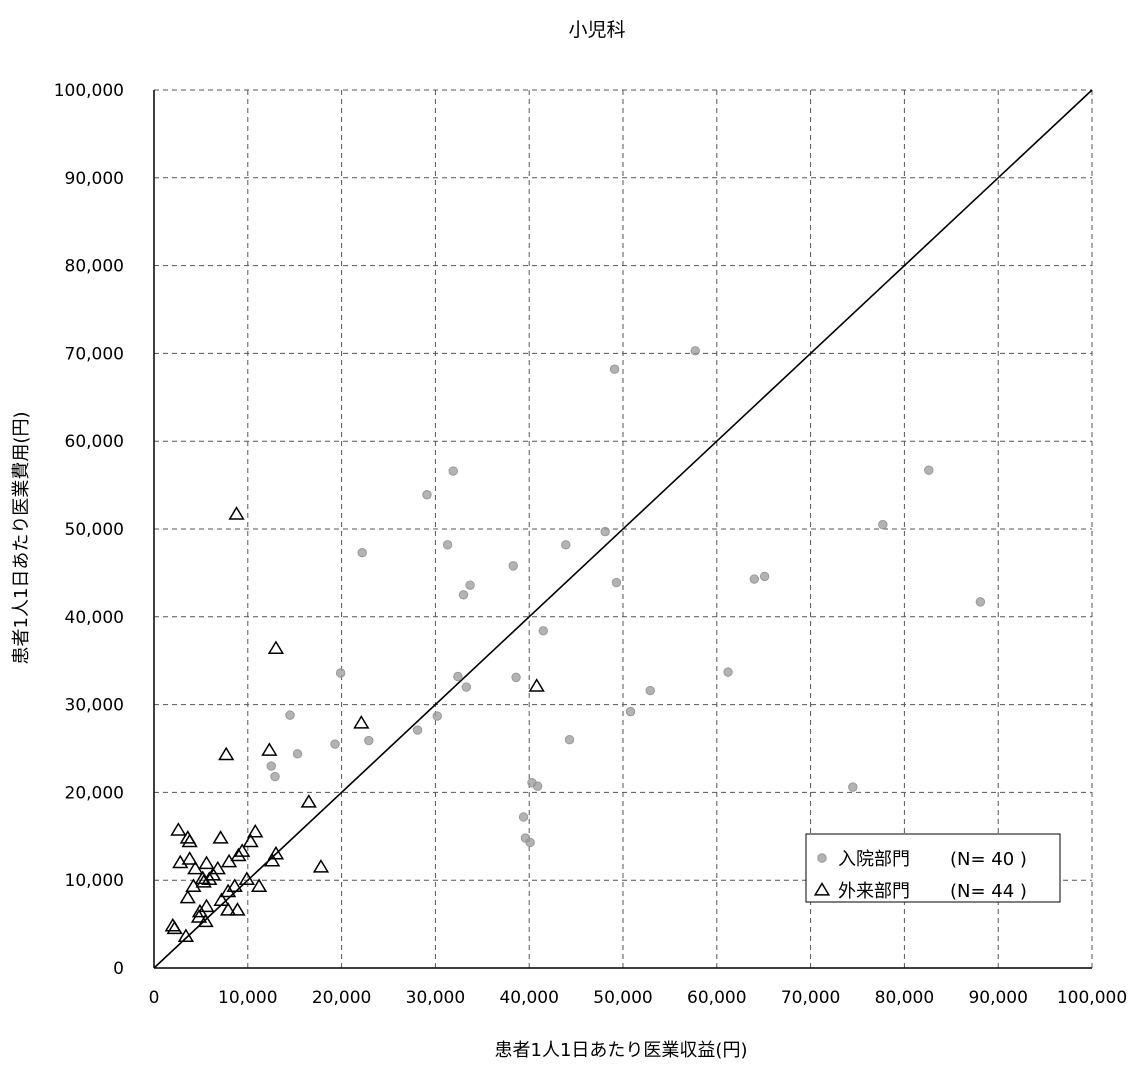 Image resolution: width=1139 pixels, height=1071 pixels. I want to click on x-tick-label: 0, so click(154, 998).